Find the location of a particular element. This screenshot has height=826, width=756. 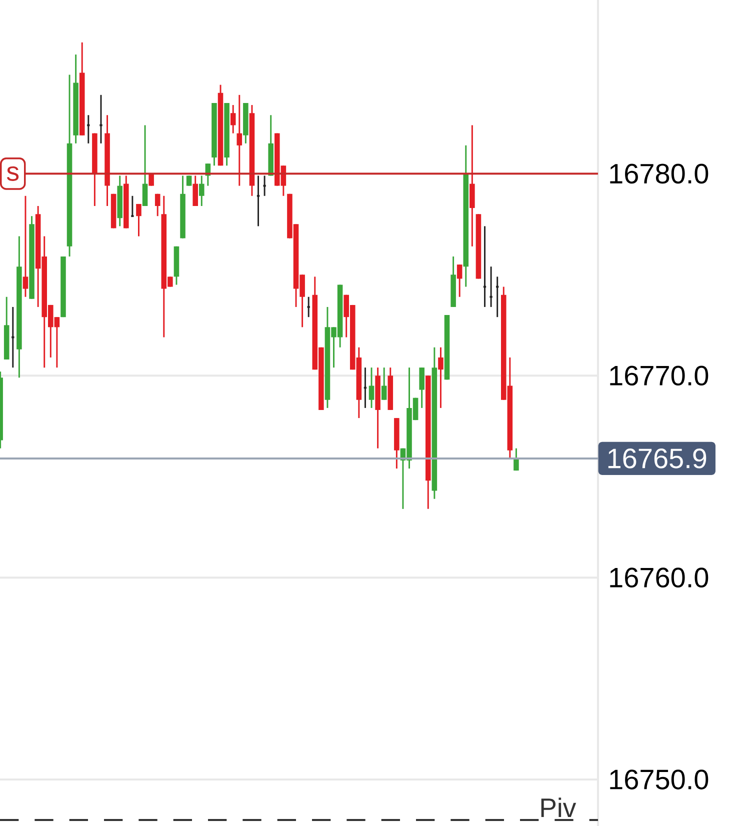

ref-line-label: s is located at coordinates (12, 173).